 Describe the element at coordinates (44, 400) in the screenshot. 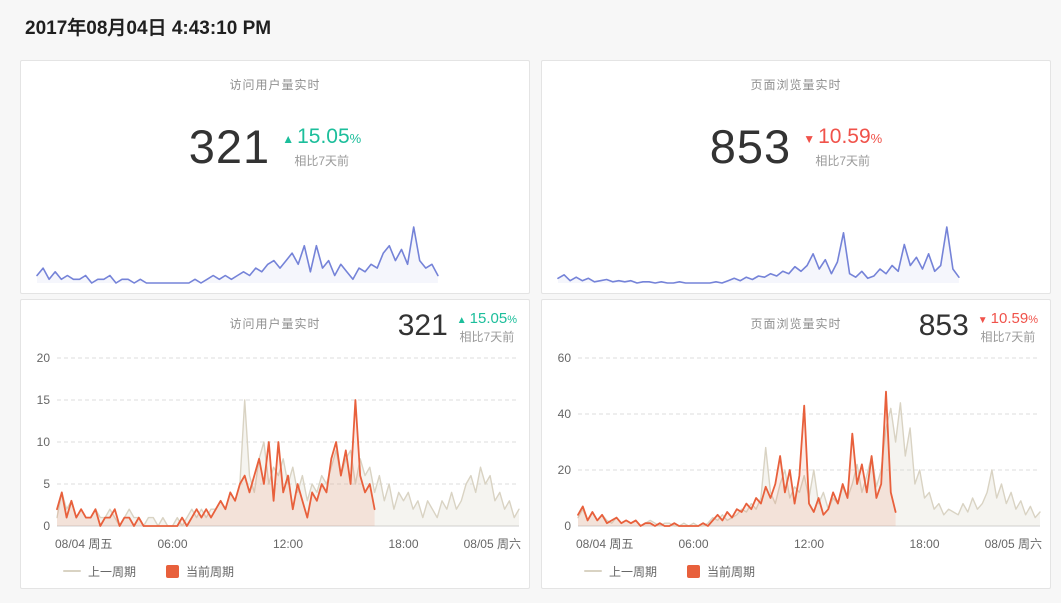

I see `svg-text: 15` at that location.